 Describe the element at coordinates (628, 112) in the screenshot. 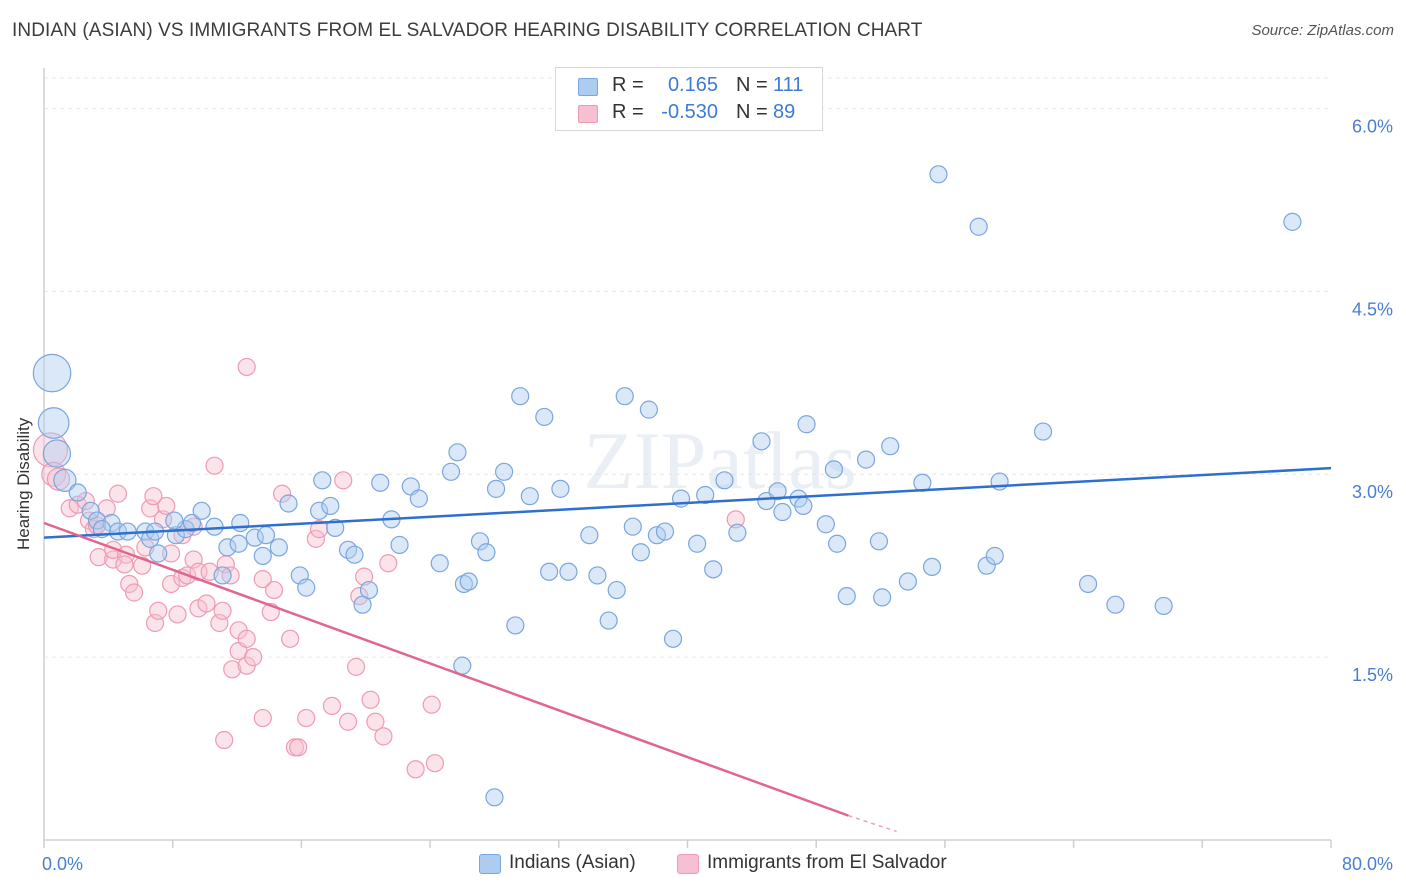

I see `r-label: R =` at that location.